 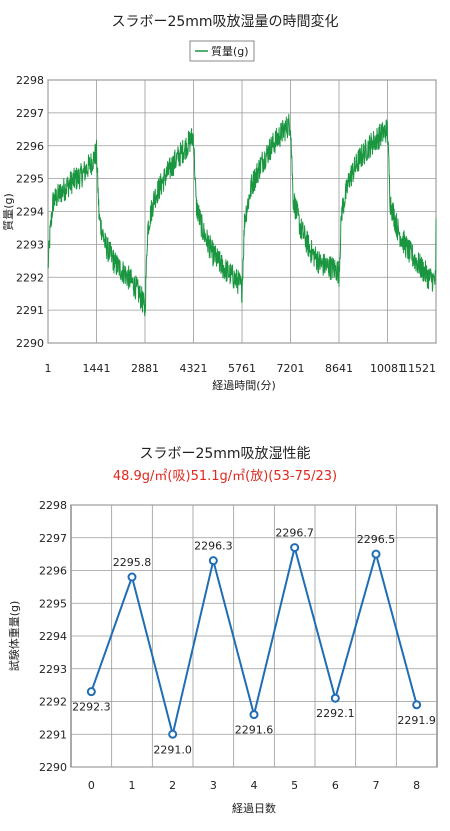 What do you see at coordinates (291, 368) in the screenshot?
I see `chart-1-x-tick-label: 7201` at bounding box center [291, 368].